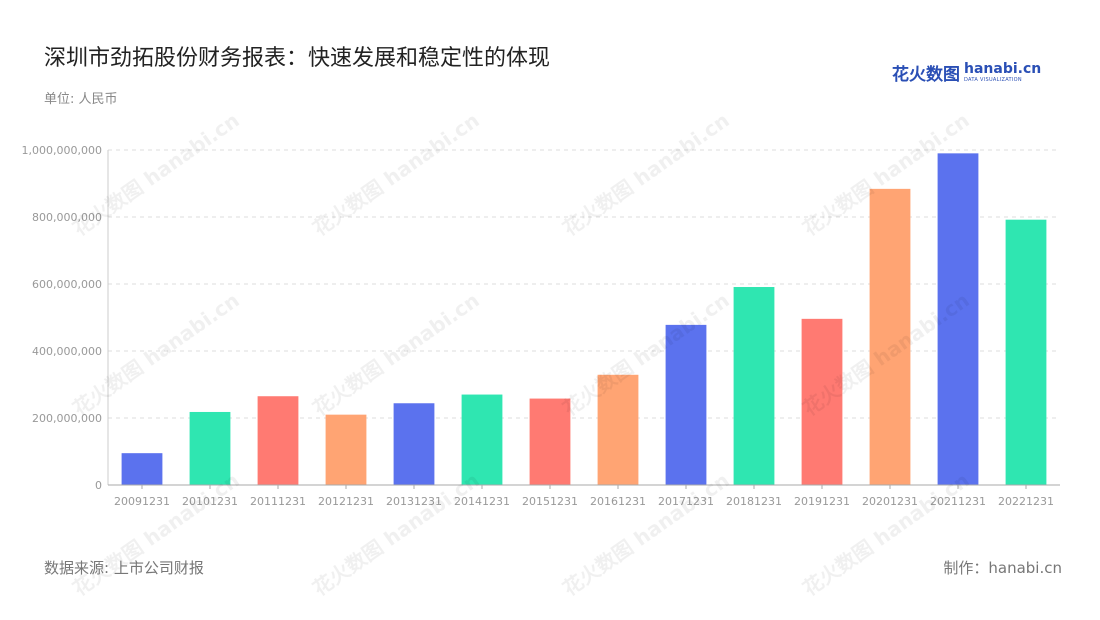  Describe the element at coordinates (346, 501) in the screenshot. I see `x-tick-label: 20121231` at that location.